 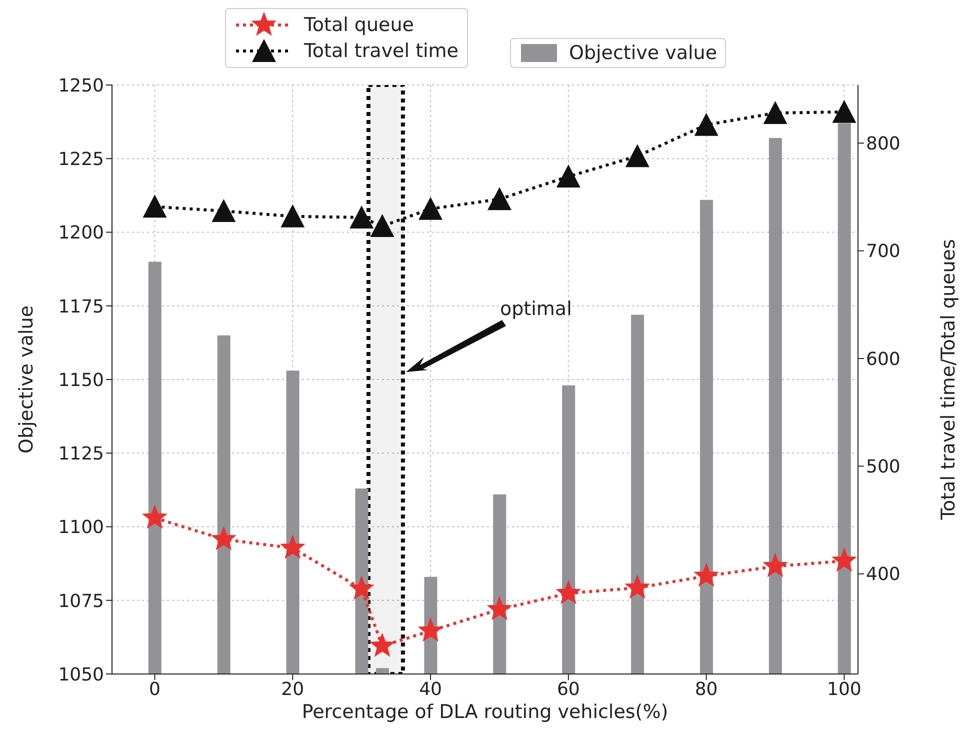 What do you see at coordinates (359, 25) in the screenshot?
I see `legend-label: Total queue` at bounding box center [359, 25].